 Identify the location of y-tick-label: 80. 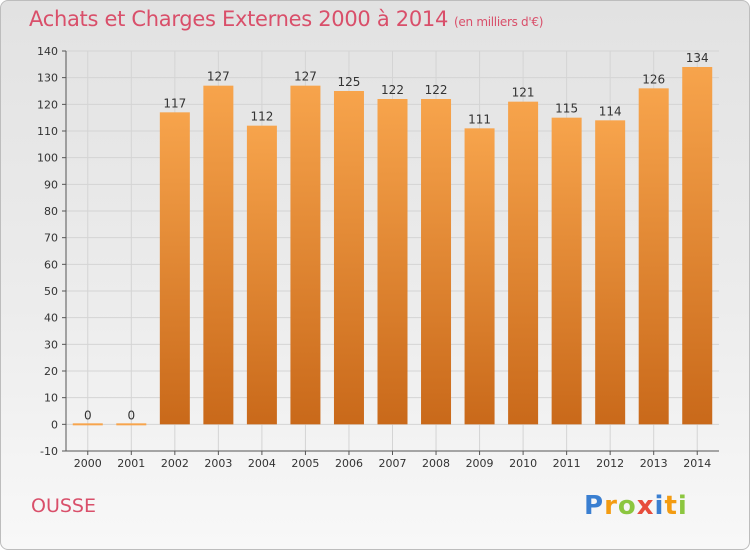
(51, 211).